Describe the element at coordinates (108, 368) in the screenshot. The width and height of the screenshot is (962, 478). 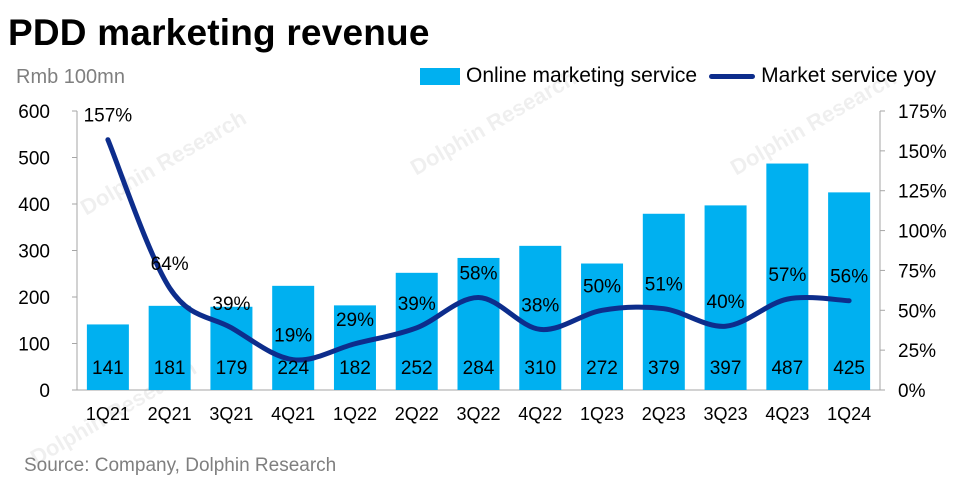
I see `bar-value-label: 141` at that location.